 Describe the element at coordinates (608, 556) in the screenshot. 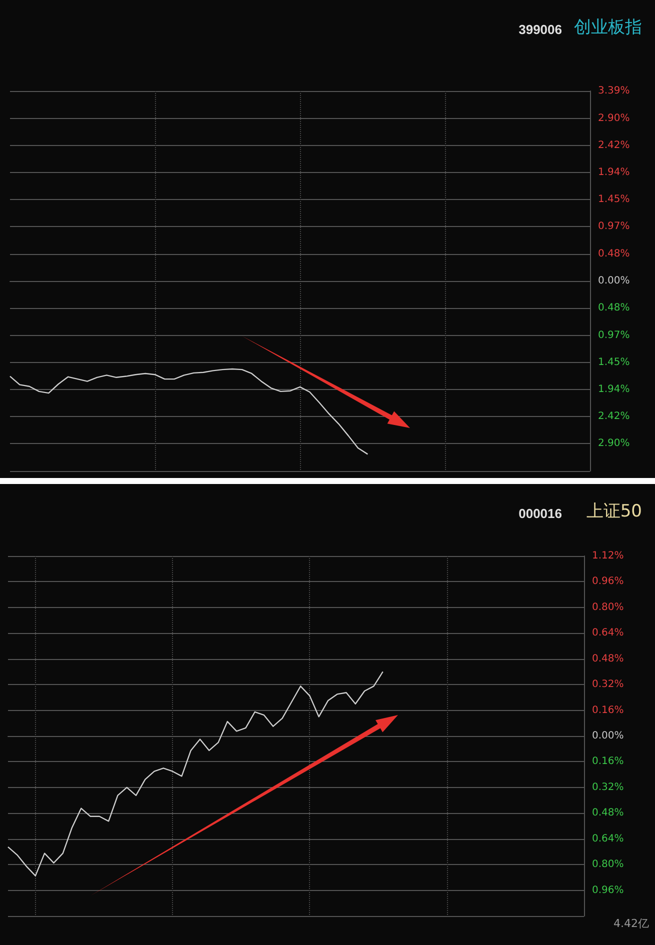

I see `y-tick-label: 1.12%` at that location.